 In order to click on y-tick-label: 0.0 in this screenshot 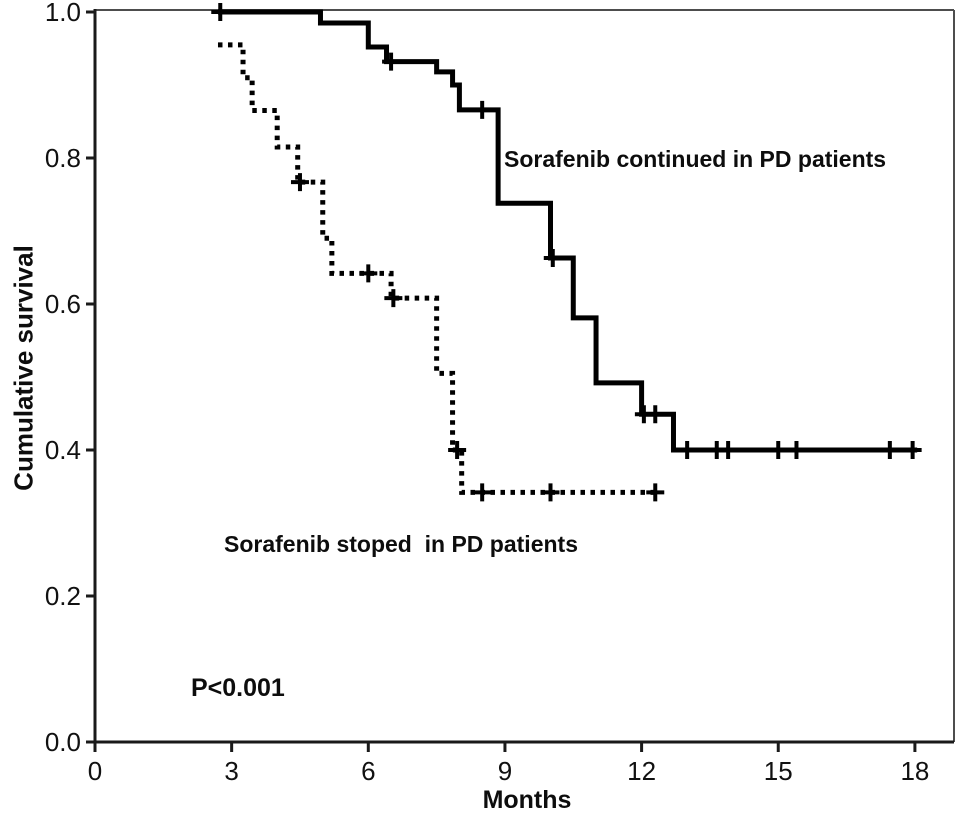, I will do `click(63, 742)`.